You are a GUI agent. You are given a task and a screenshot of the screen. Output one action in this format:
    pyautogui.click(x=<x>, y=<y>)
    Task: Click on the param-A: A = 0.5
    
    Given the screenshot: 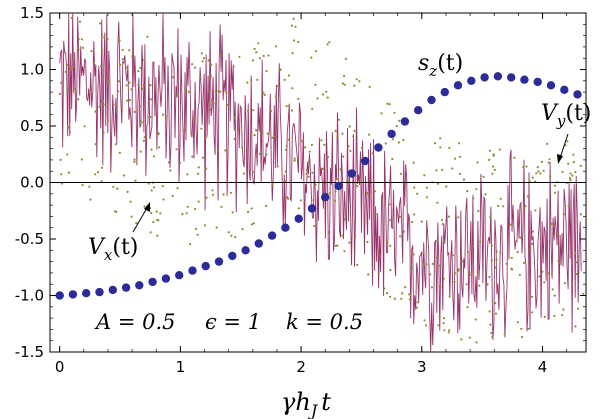 What is the action you would take?
    pyautogui.click(x=135, y=322)
    